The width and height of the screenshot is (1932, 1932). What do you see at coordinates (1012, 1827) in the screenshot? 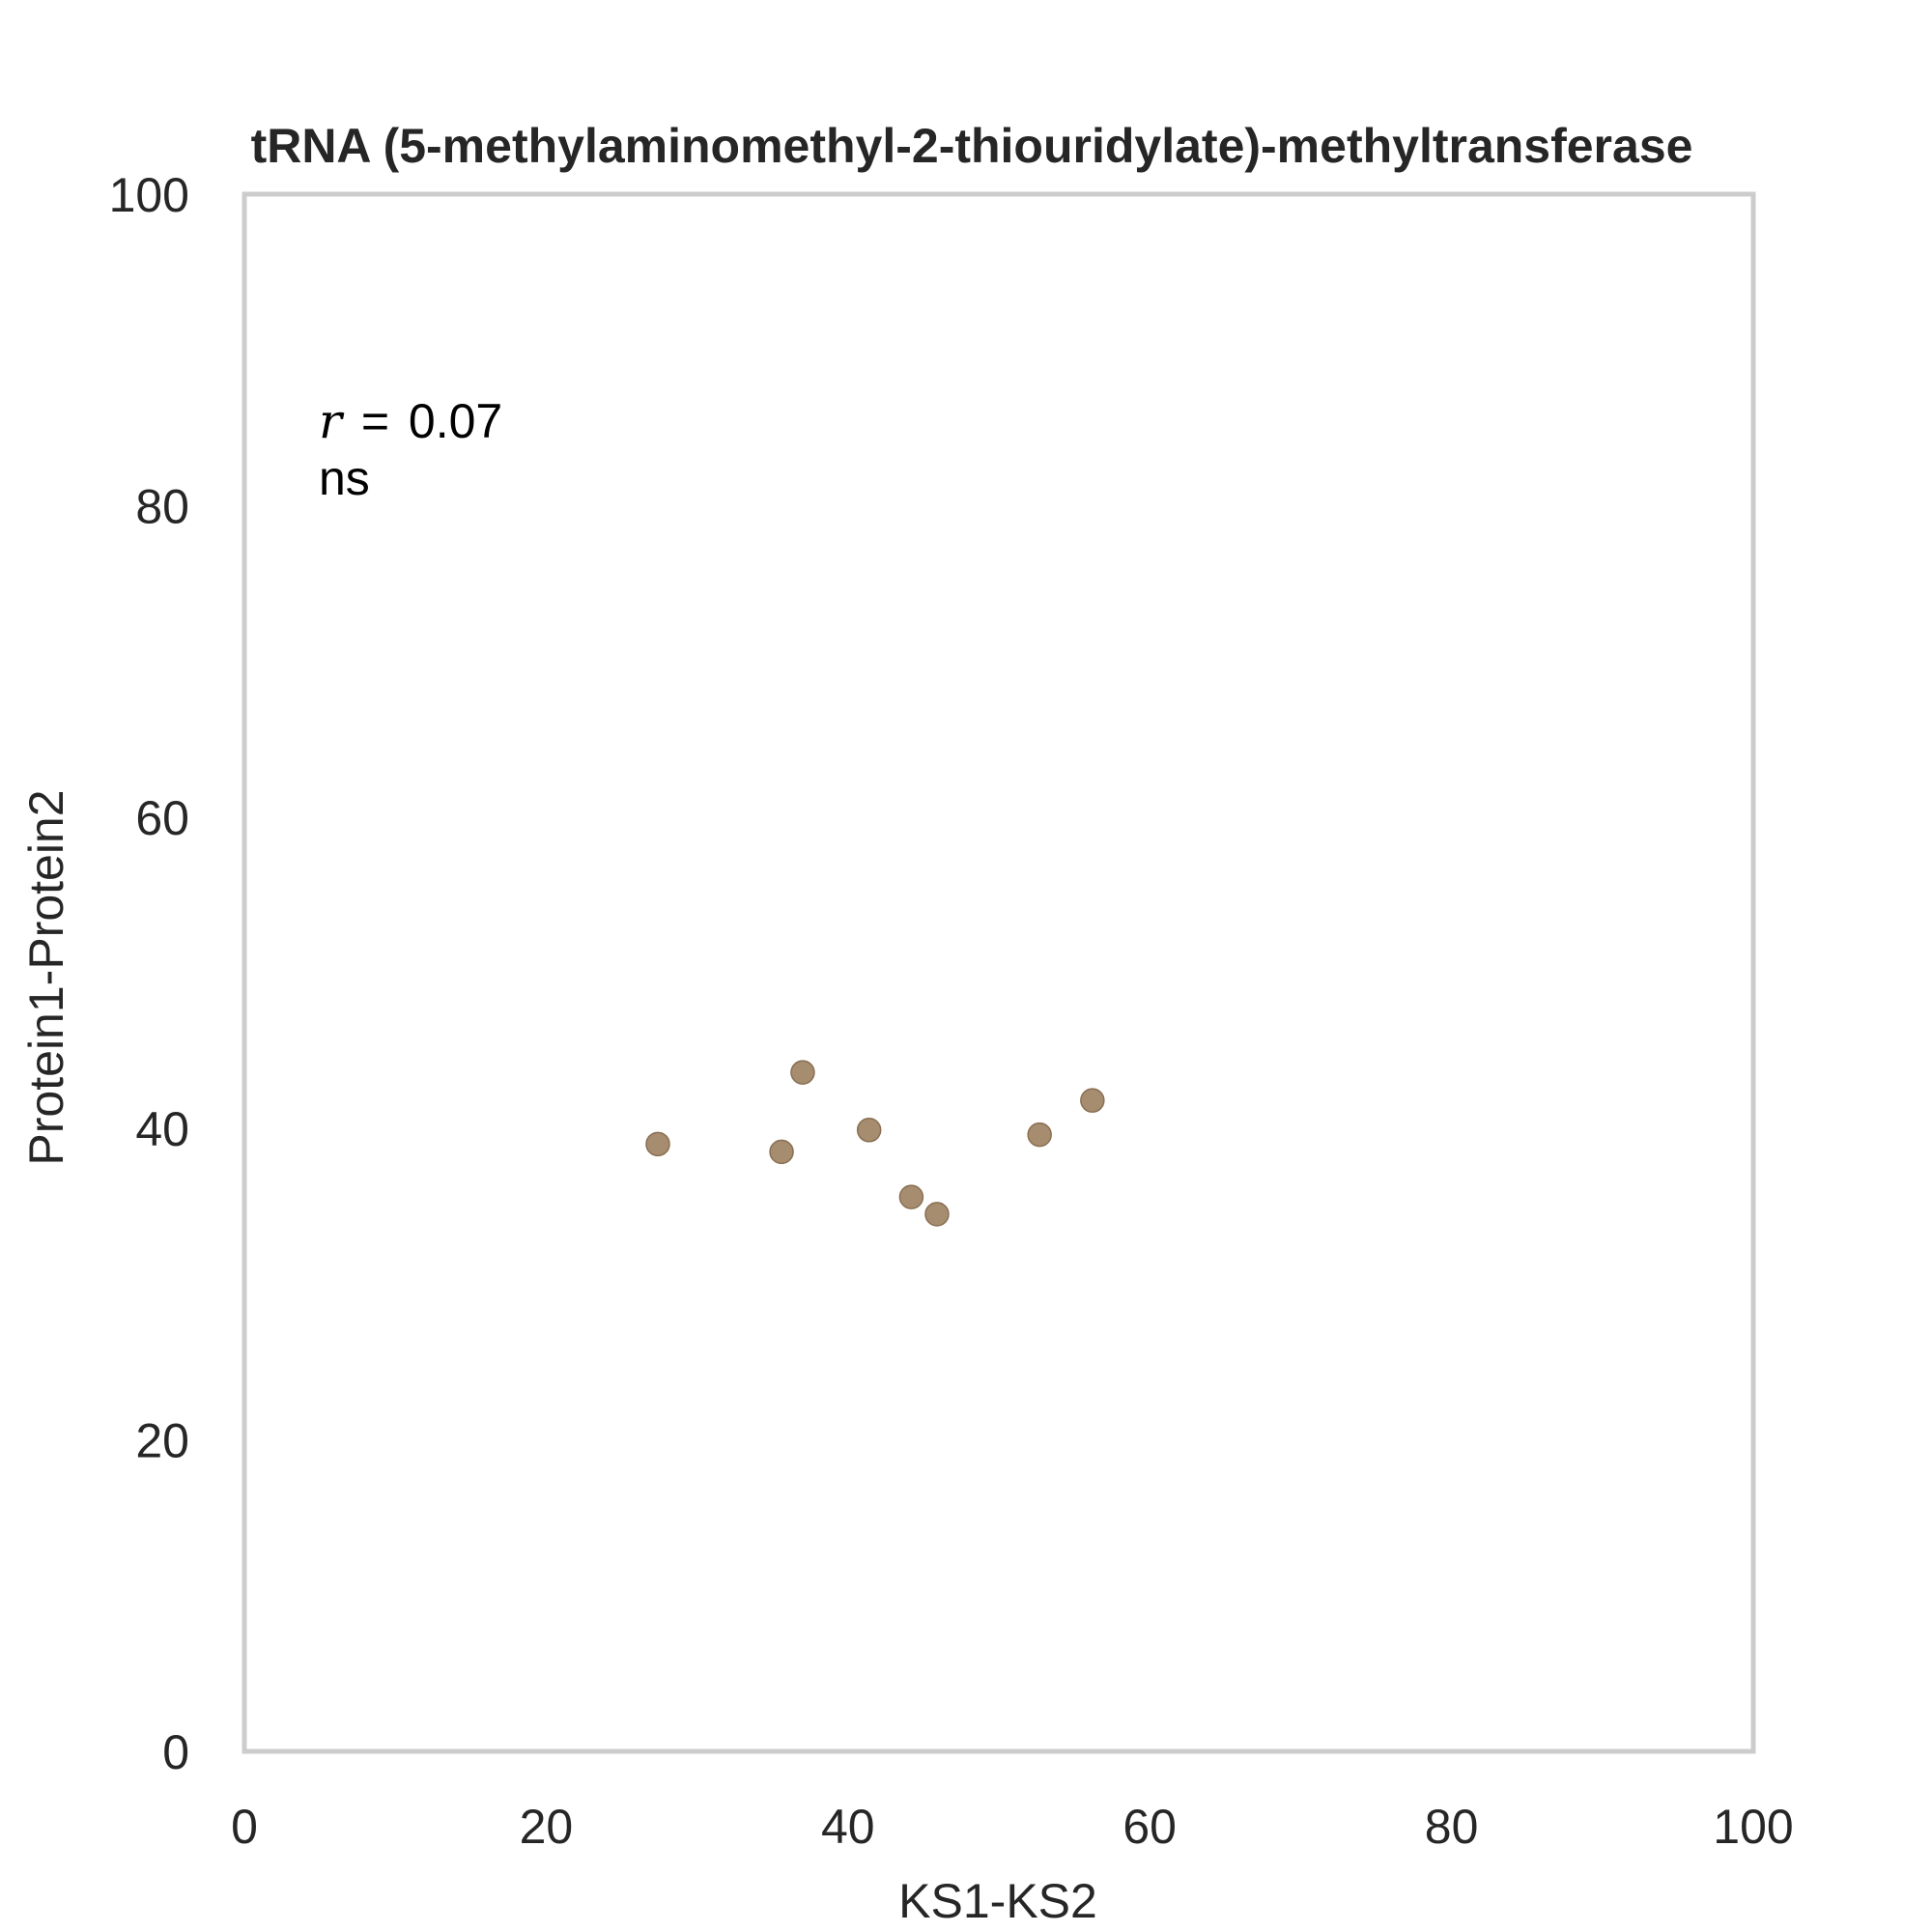
I see `x-tick-labels: 0 20 40 60 80 100` at bounding box center [1012, 1827].